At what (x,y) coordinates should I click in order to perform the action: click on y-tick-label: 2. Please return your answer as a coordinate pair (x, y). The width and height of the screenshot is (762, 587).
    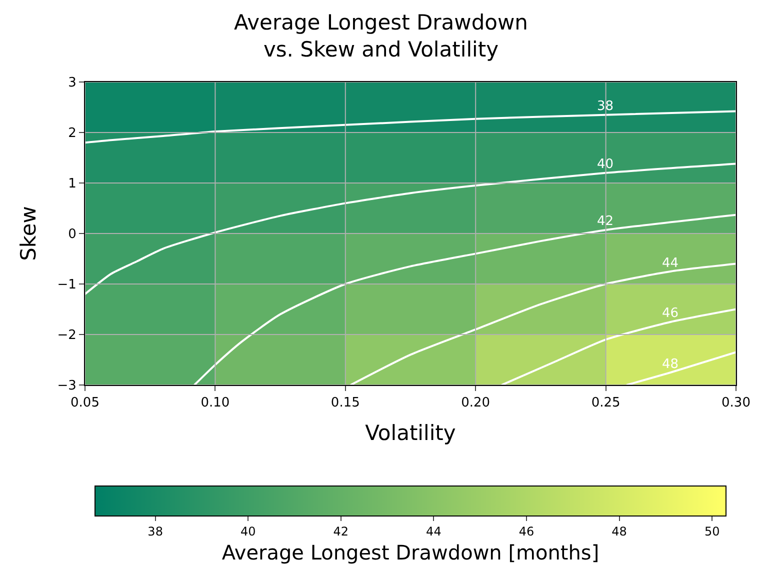
    Looking at the image, I should click on (72, 134).